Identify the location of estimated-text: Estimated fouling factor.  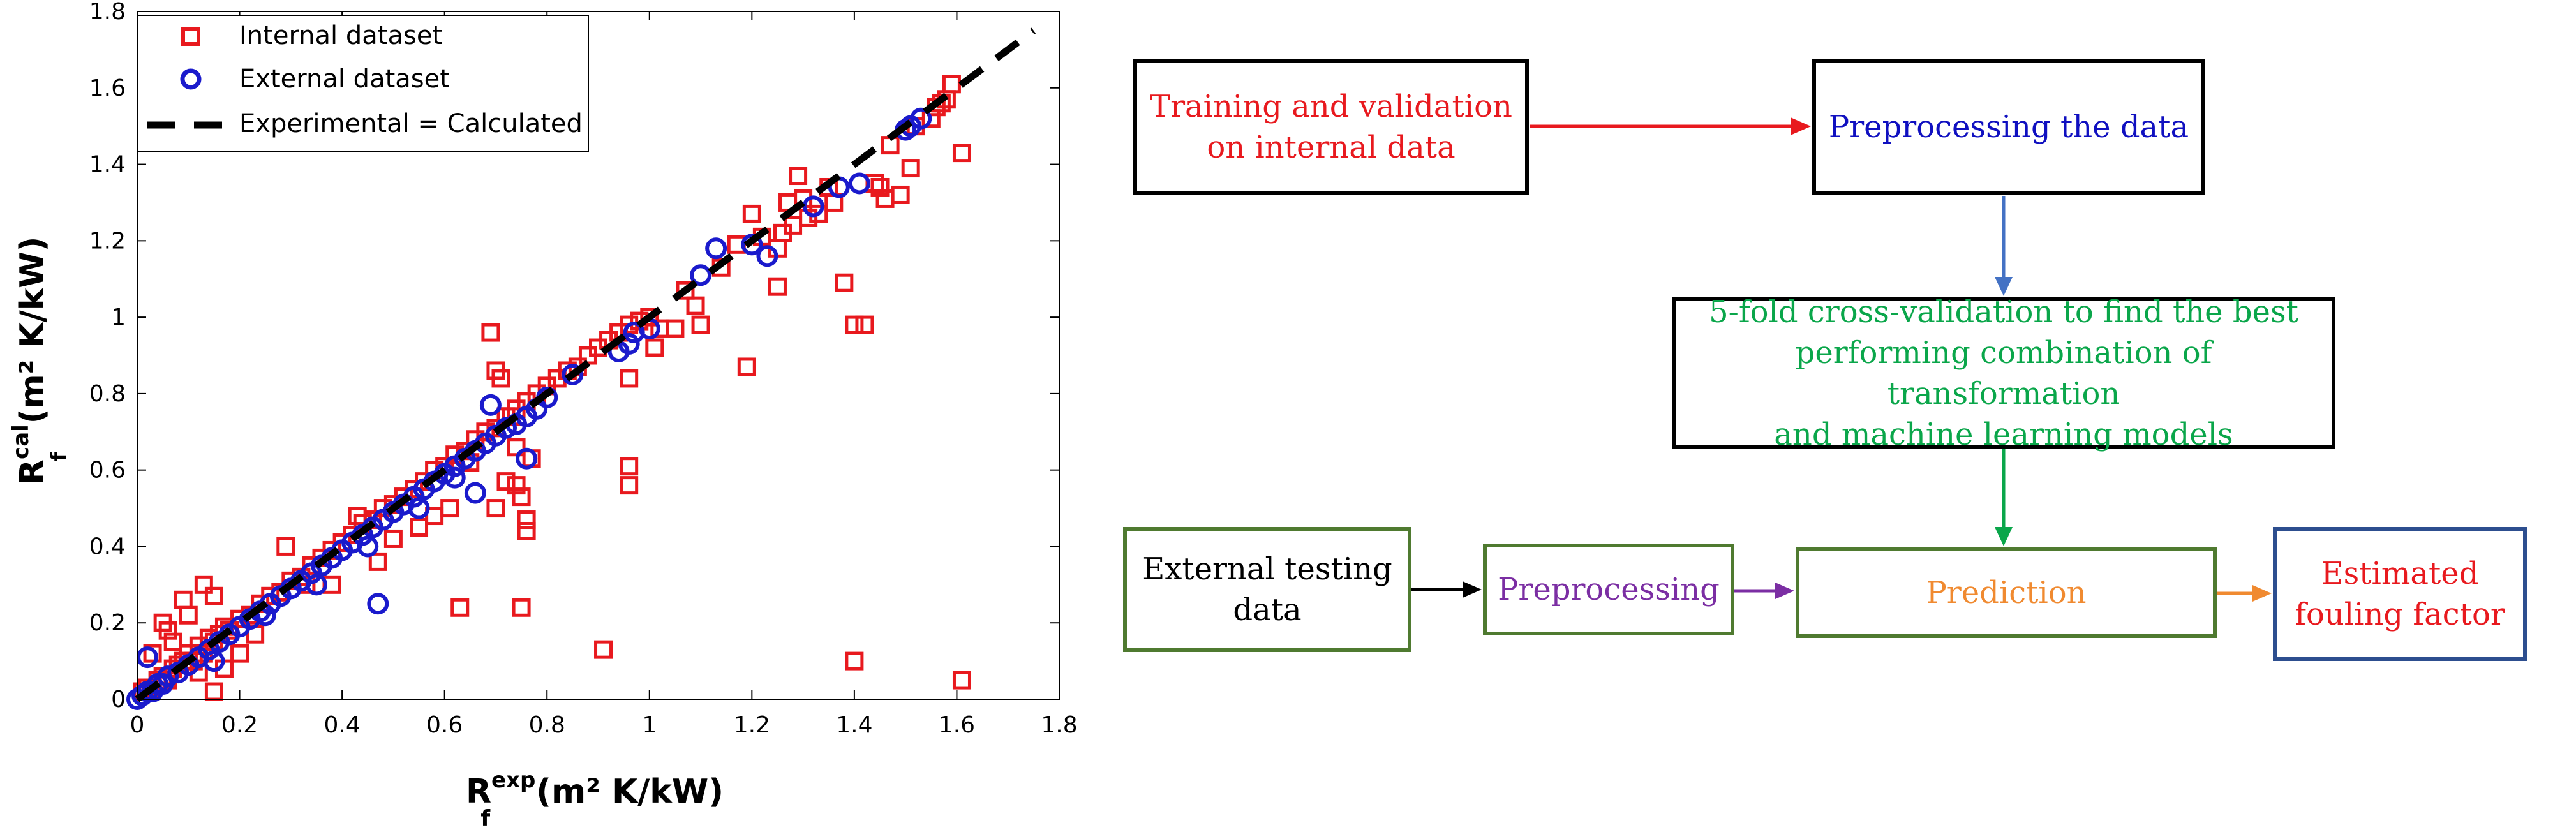
(2400, 594).